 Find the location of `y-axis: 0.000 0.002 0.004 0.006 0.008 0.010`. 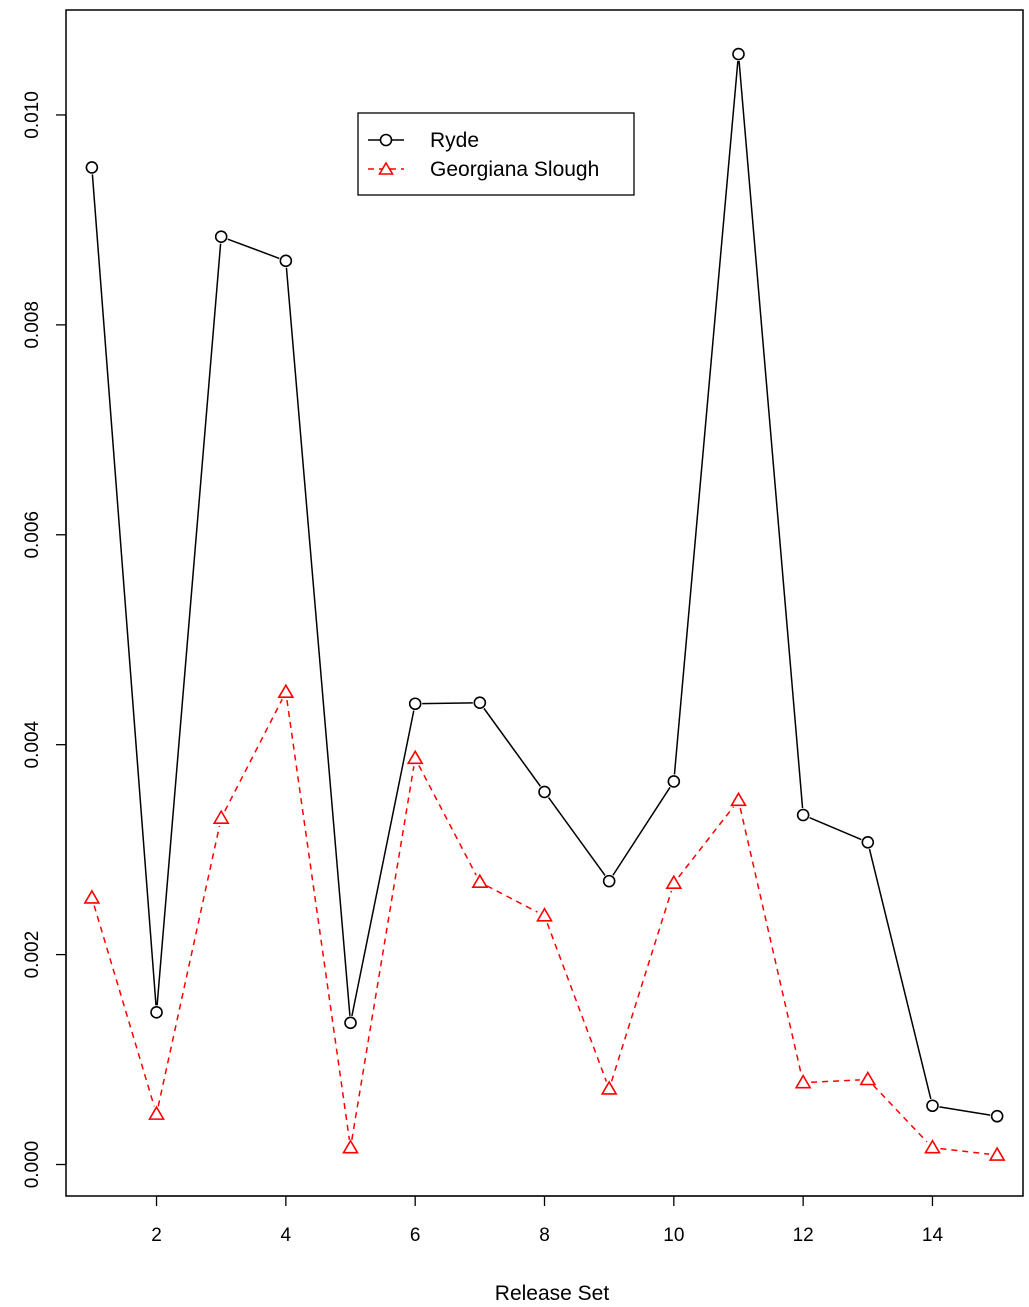

y-axis: 0.000 0.002 0.004 0.006 0.008 0.010 is located at coordinates (44, 639).